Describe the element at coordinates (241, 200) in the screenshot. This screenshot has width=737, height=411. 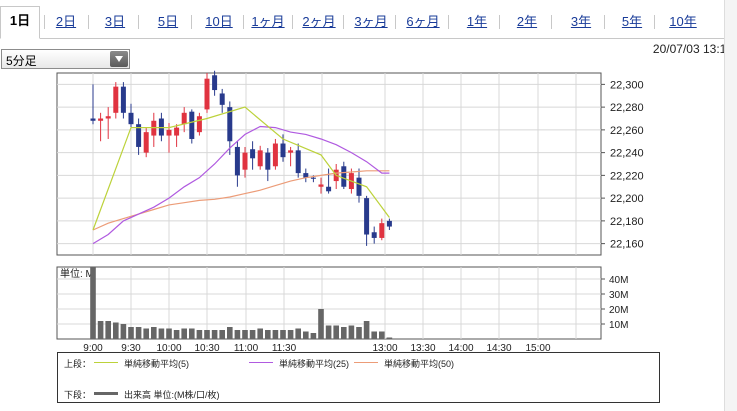
I see `ma50-line` at that location.